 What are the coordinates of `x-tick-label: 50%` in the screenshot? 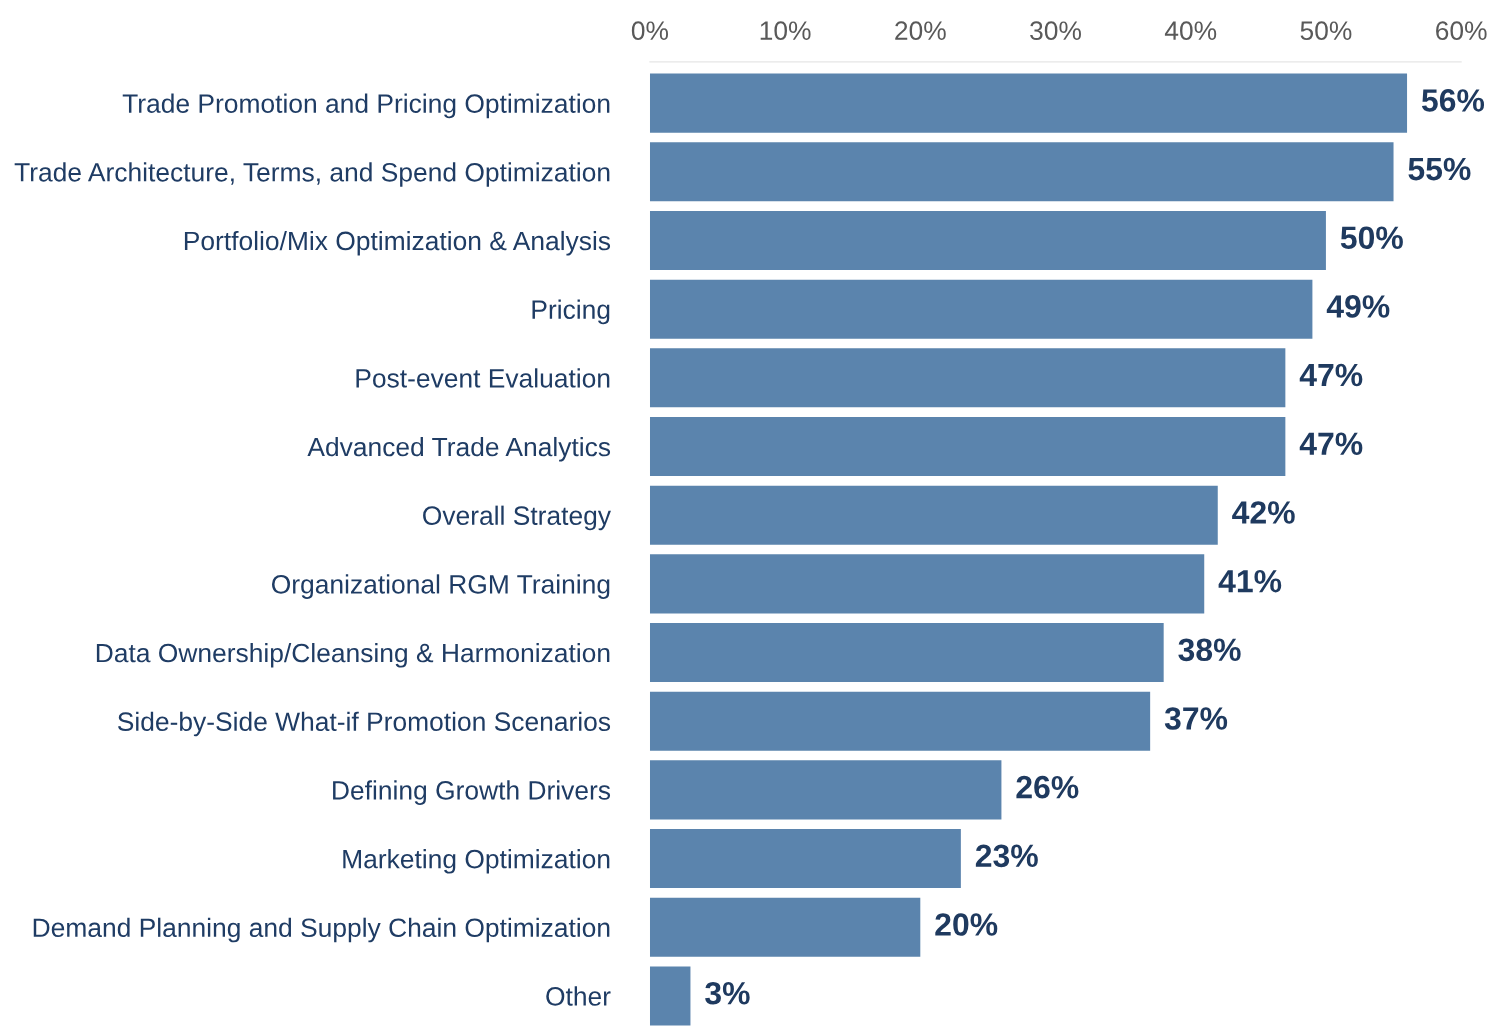 It's located at (1326, 31).